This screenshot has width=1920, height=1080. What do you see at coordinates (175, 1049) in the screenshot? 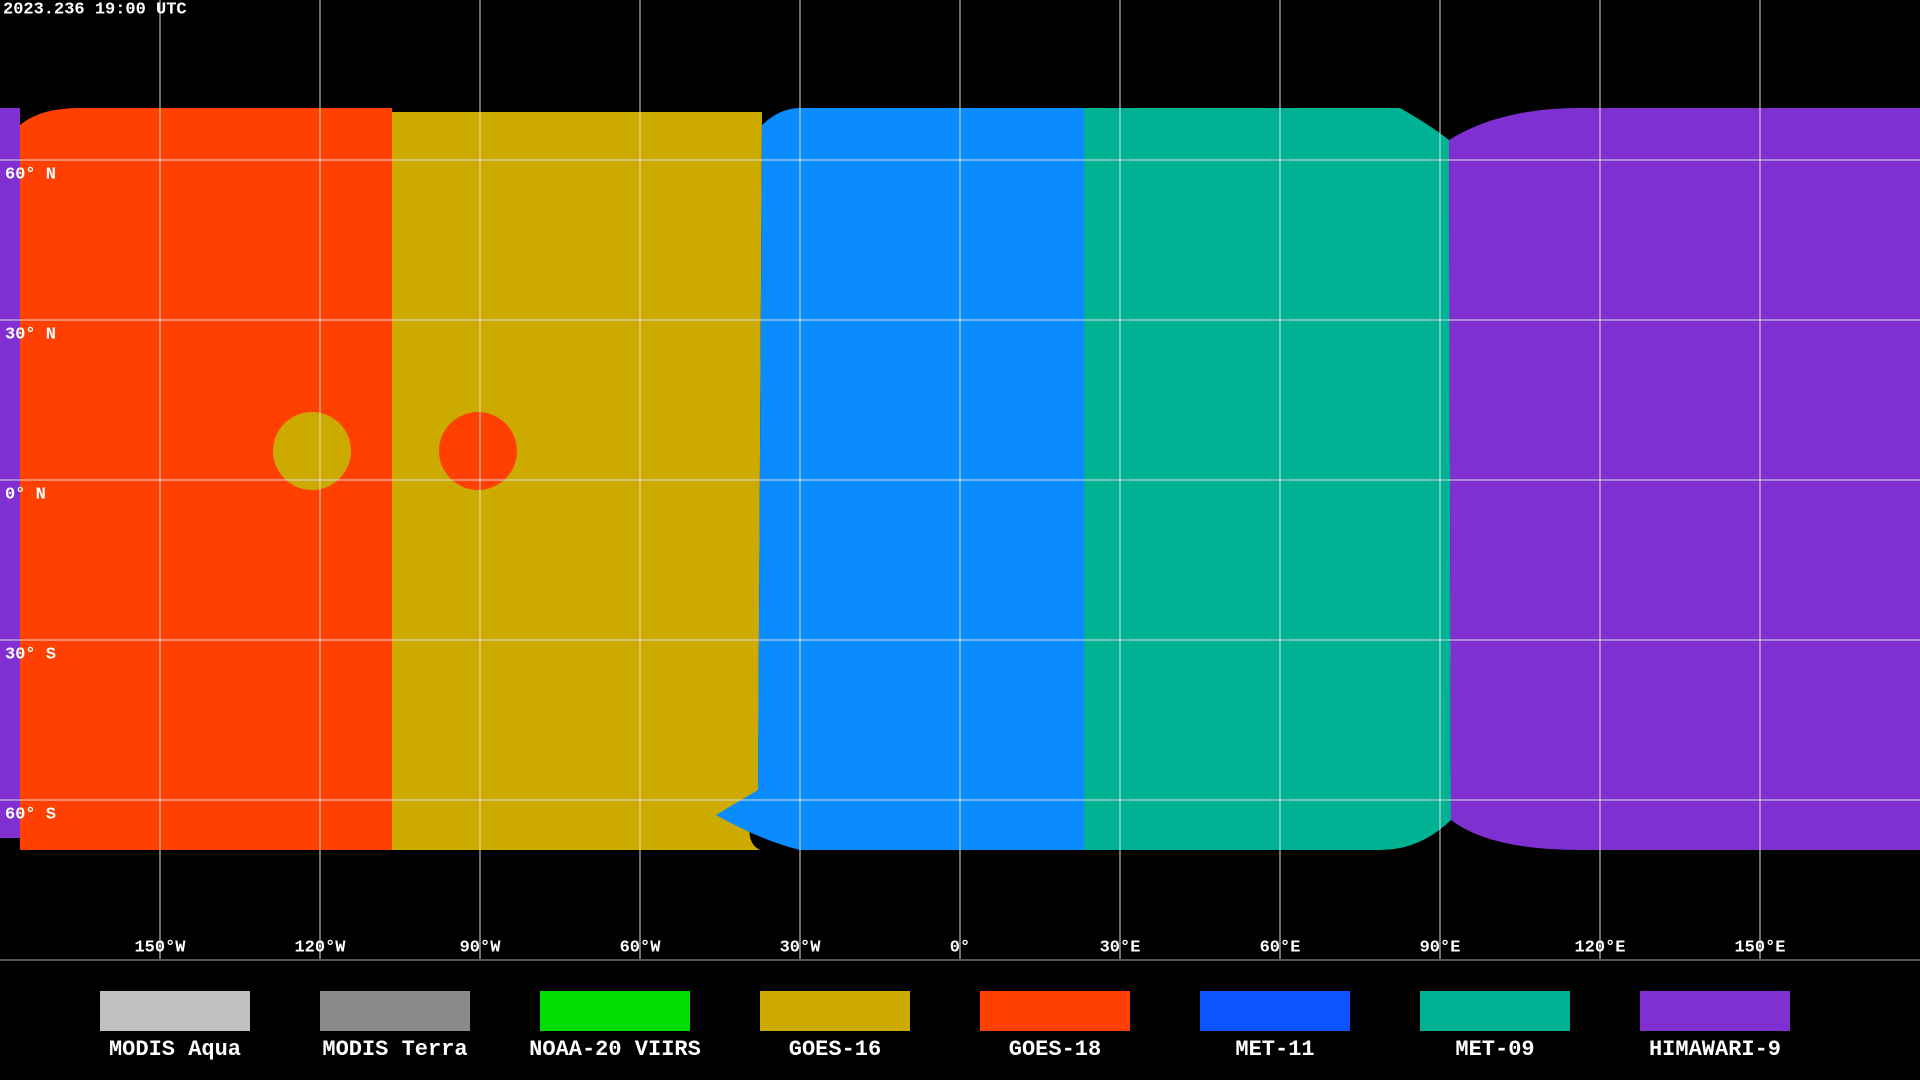
I see `legend-label: MODIS Aqua` at bounding box center [175, 1049].